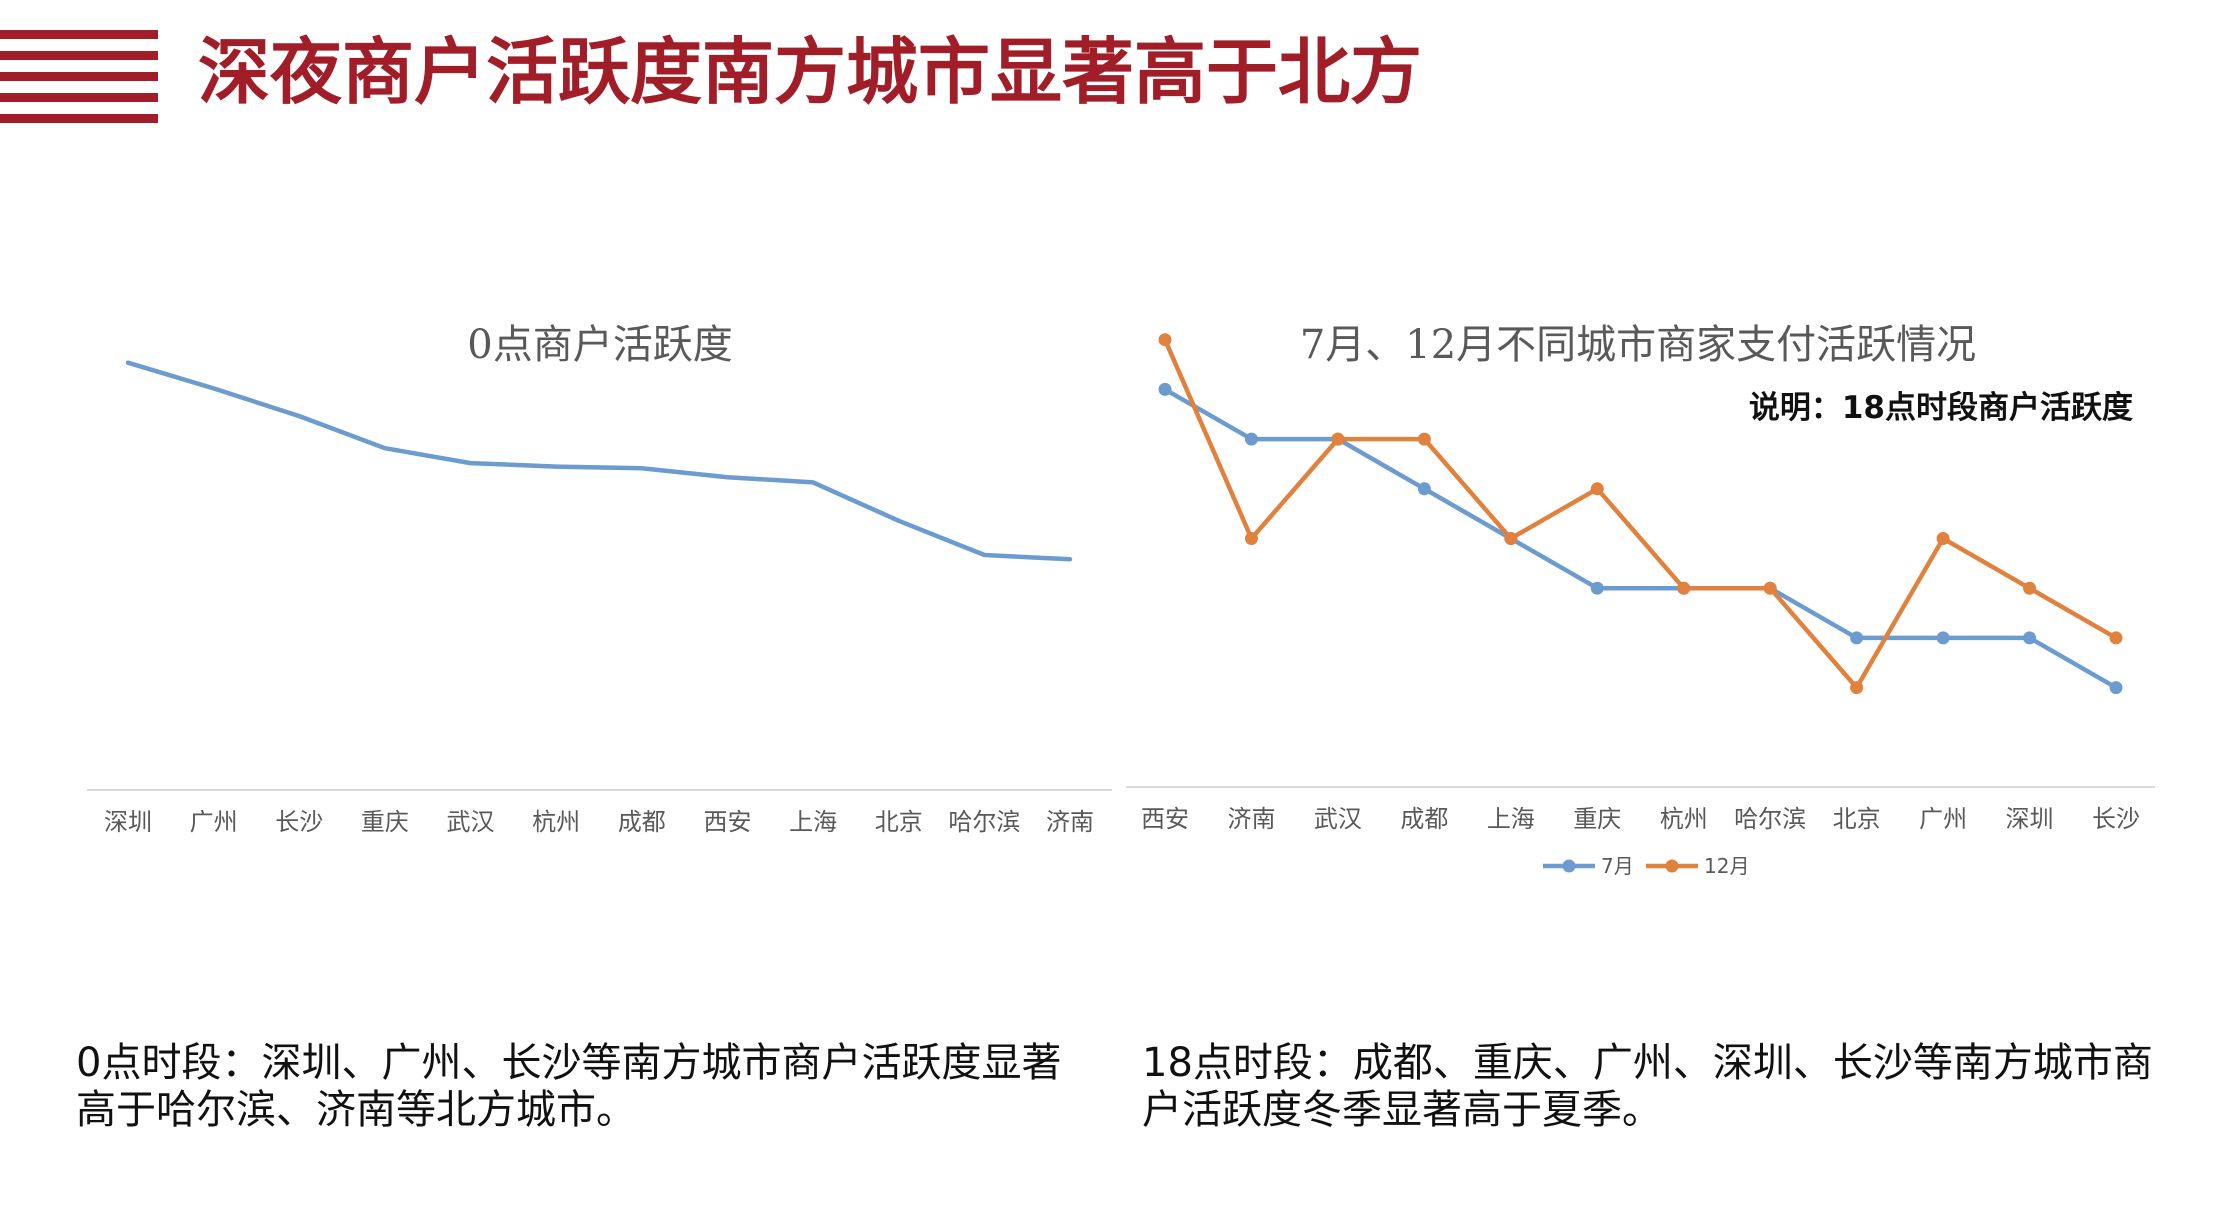 The width and height of the screenshot is (2222, 1205). What do you see at coordinates (1941, 408) in the screenshot?
I see `chart-subtitle: 说明：18点时段商户活跃度` at bounding box center [1941, 408].